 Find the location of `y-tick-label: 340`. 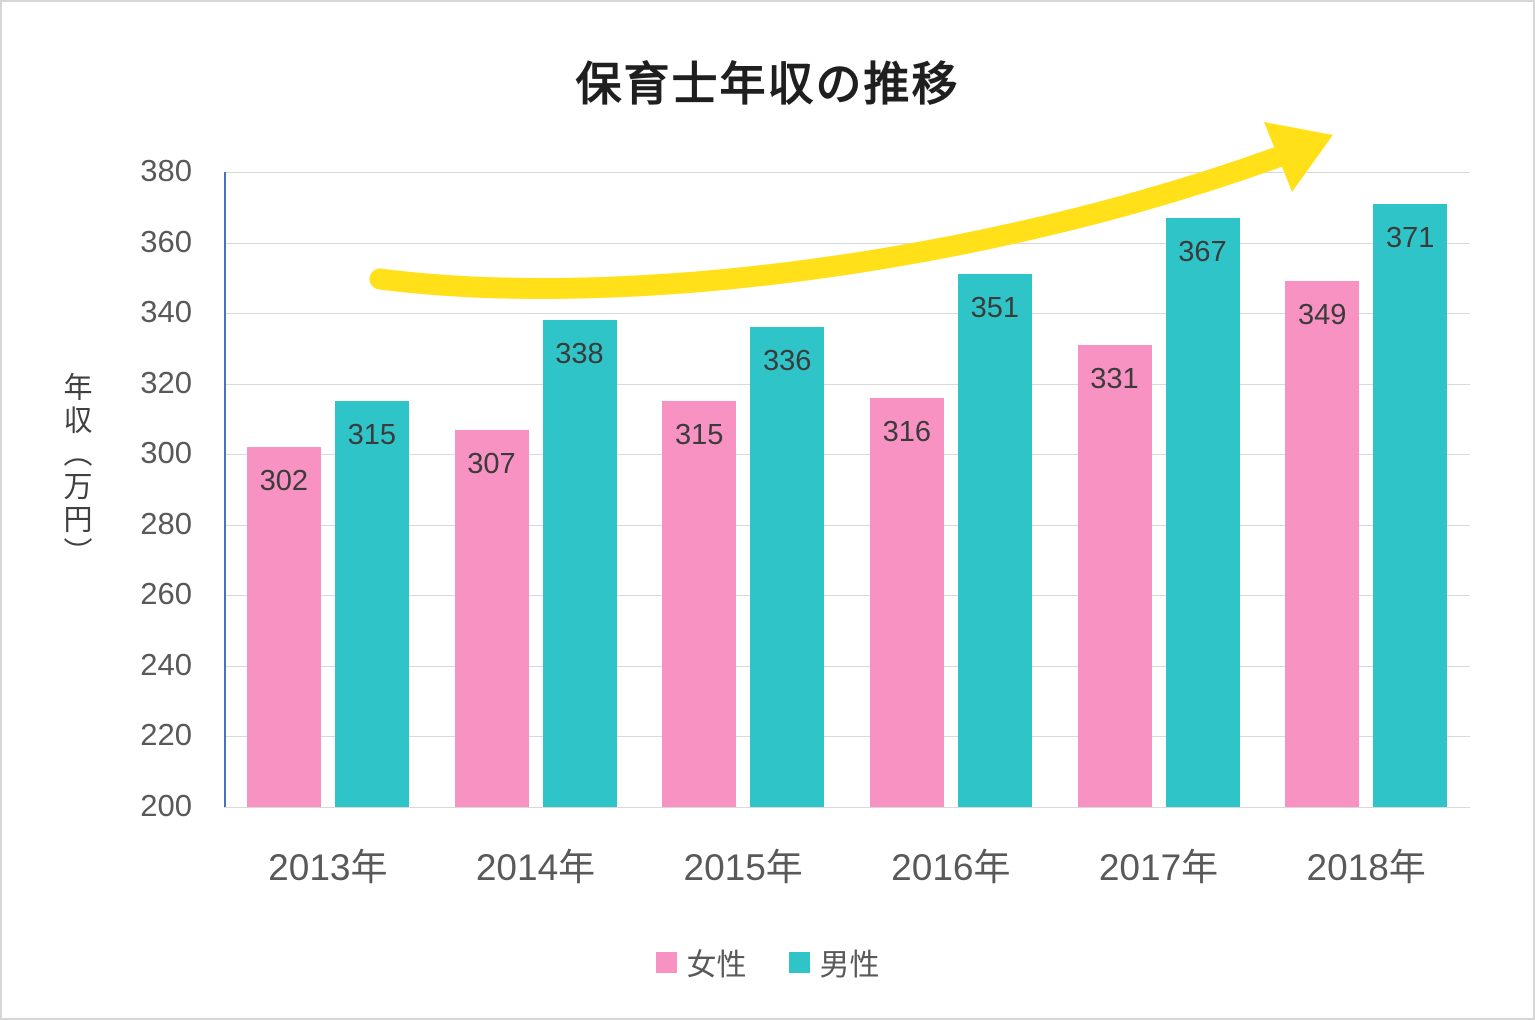

y-tick-label: 340 is located at coordinates (166, 312).